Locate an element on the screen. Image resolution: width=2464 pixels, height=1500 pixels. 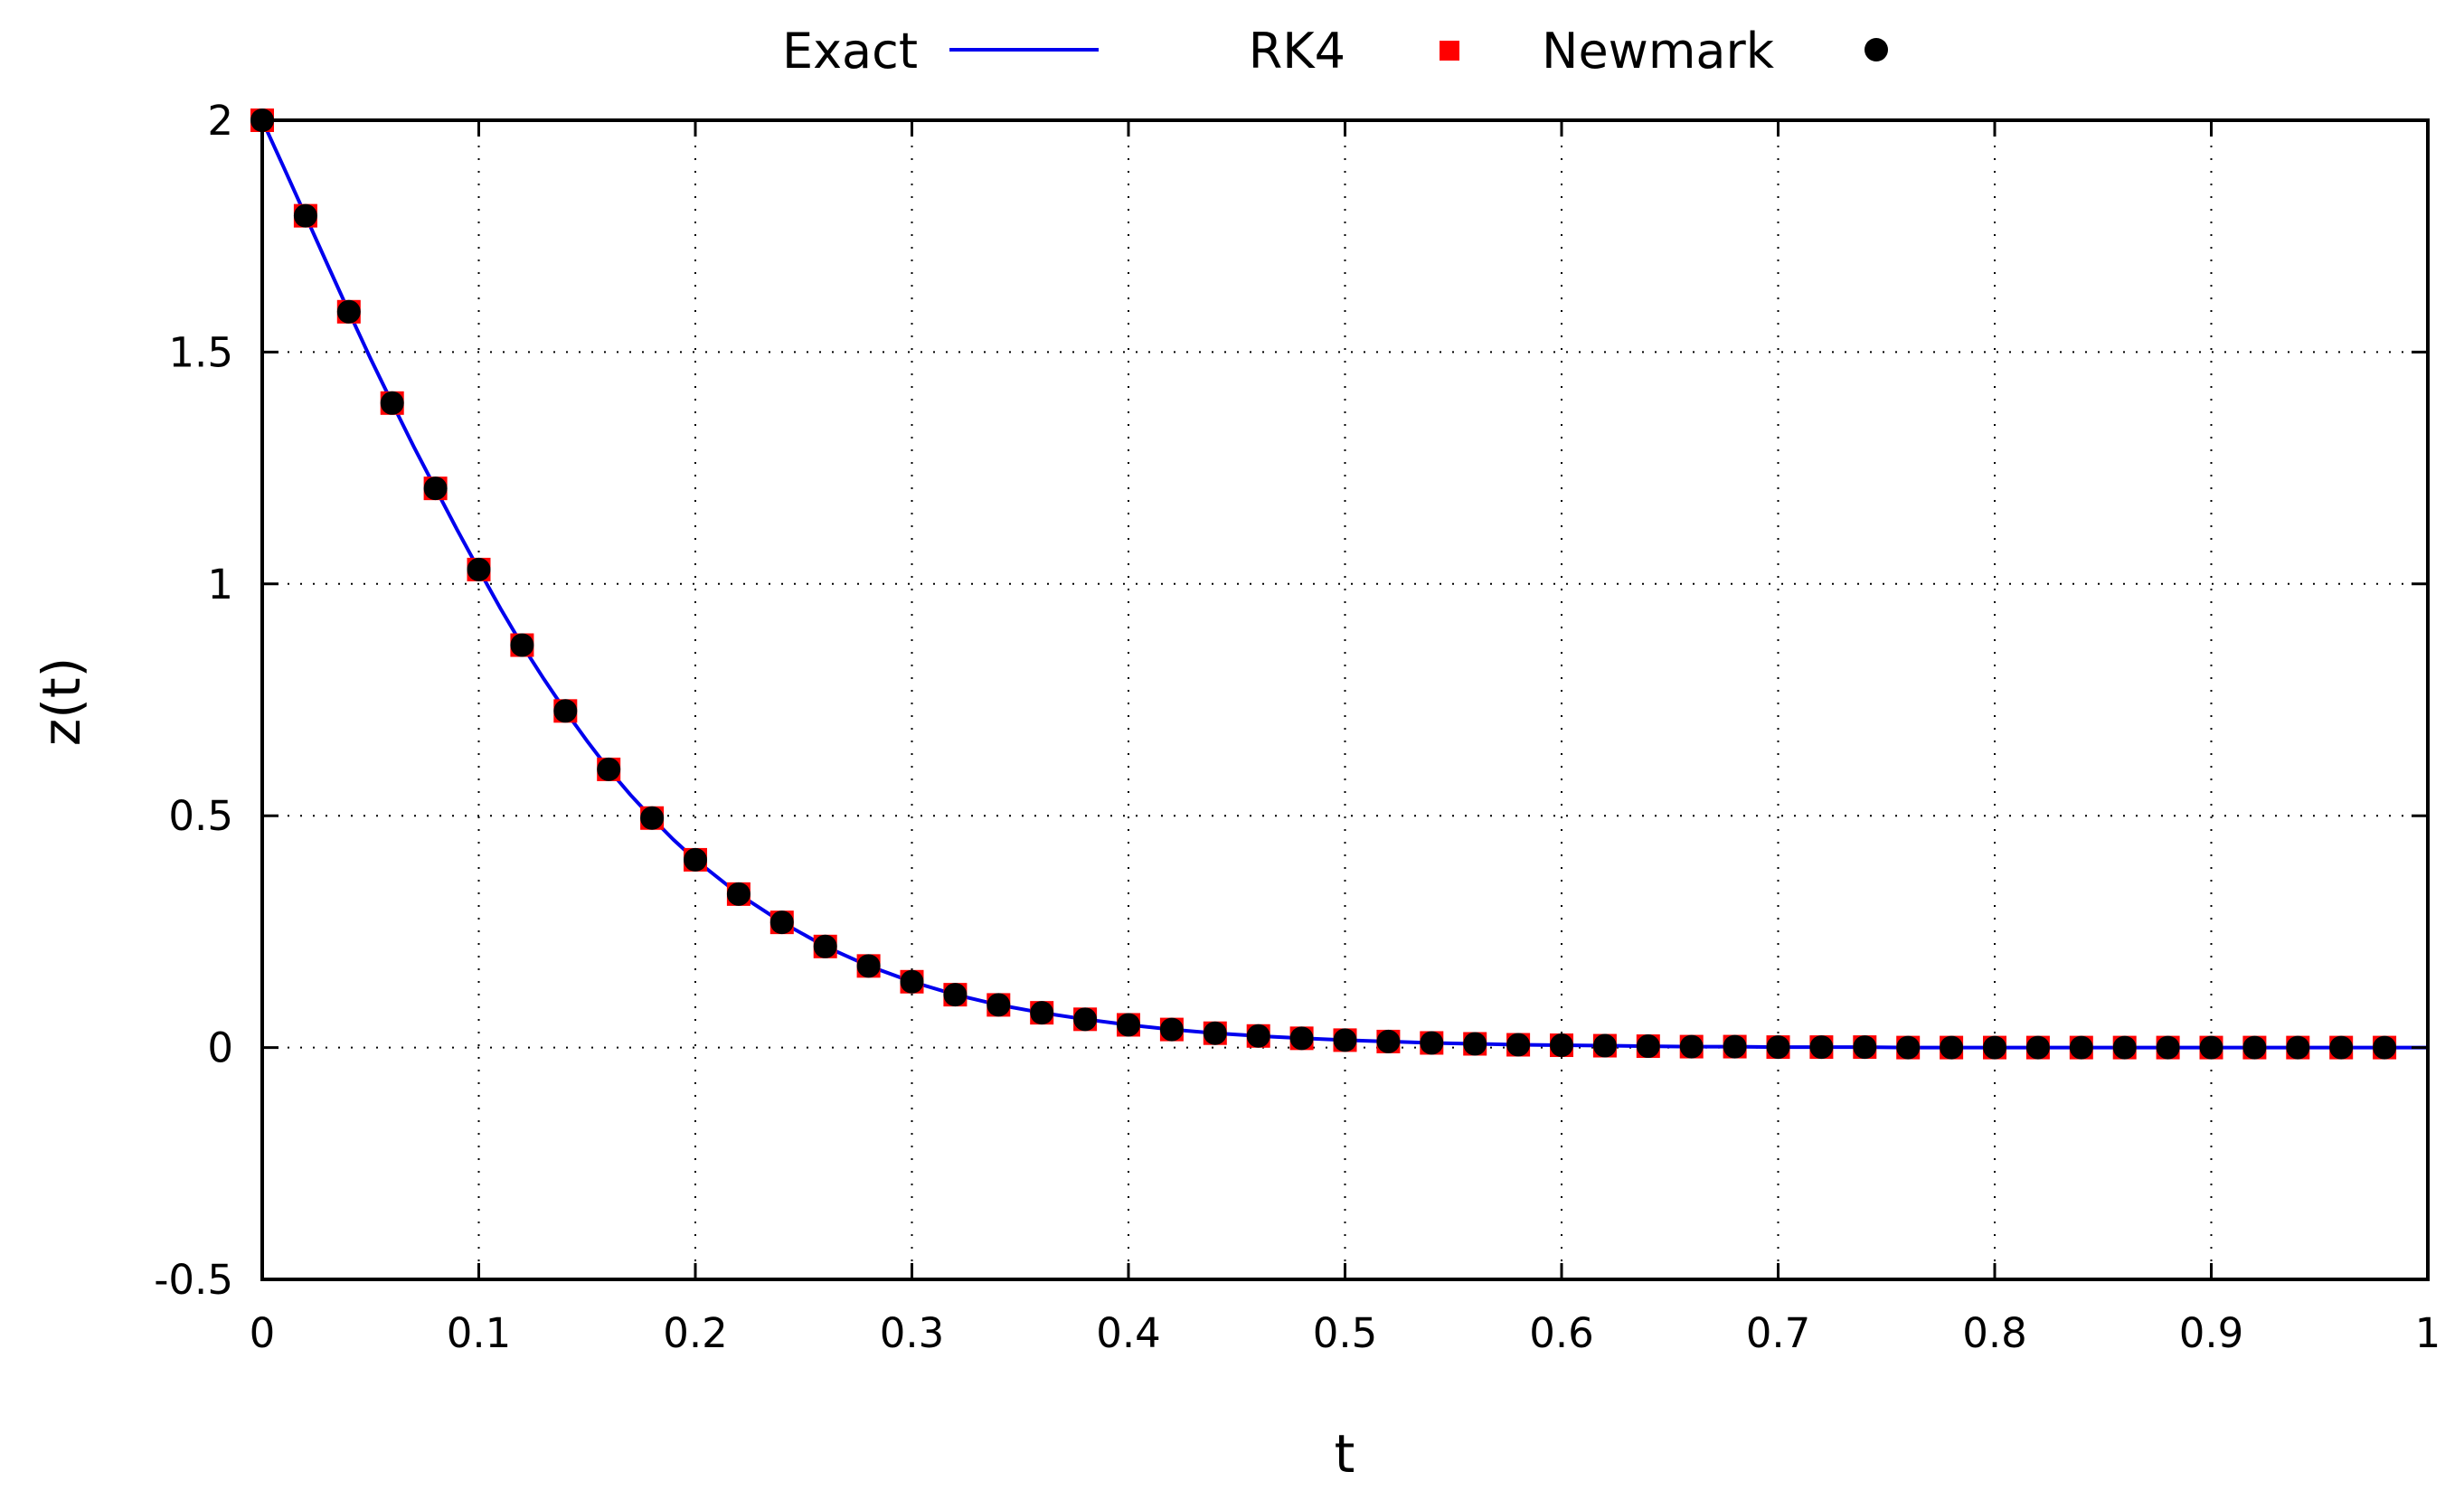
y-tick-label: 0 is located at coordinates (220, 1048).